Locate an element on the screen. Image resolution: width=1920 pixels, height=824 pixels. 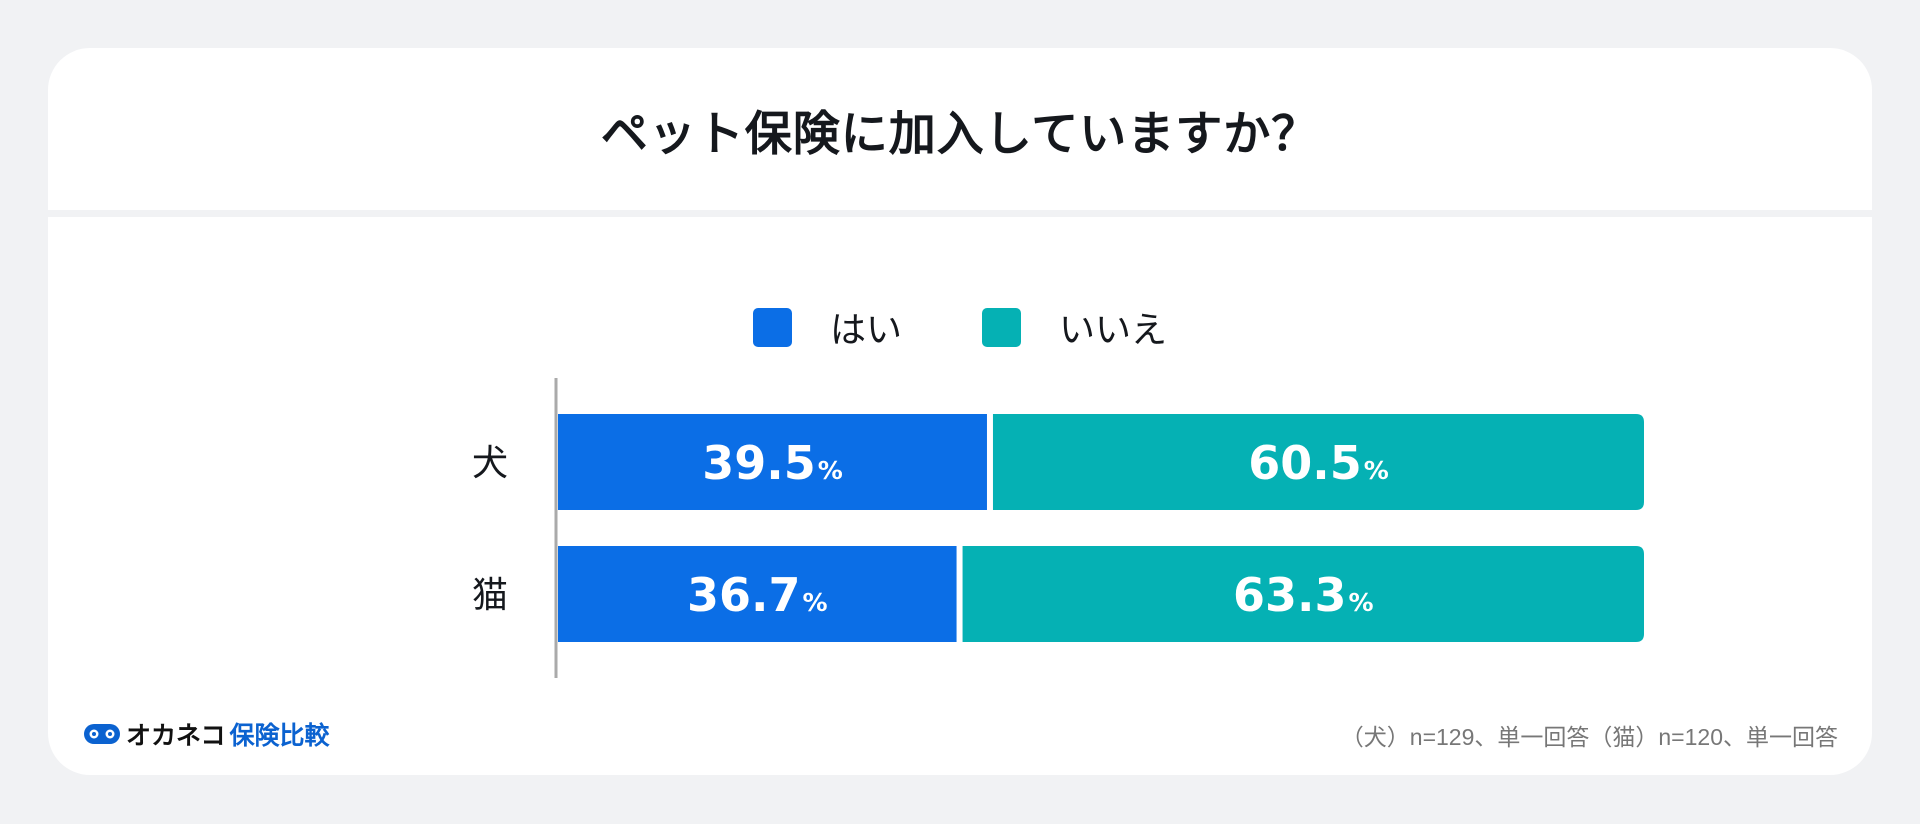
logo-text-sub: 保険比較 is located at coordinates (279, 735).